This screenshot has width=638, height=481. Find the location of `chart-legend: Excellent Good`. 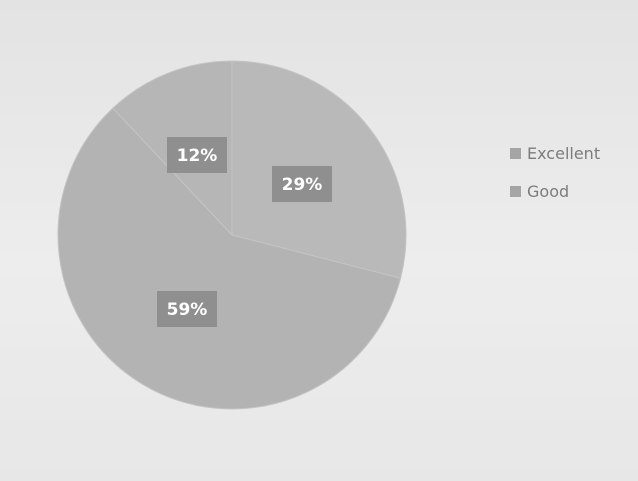

chart-legend: Excellent Good is located at coordinates (555, 172).